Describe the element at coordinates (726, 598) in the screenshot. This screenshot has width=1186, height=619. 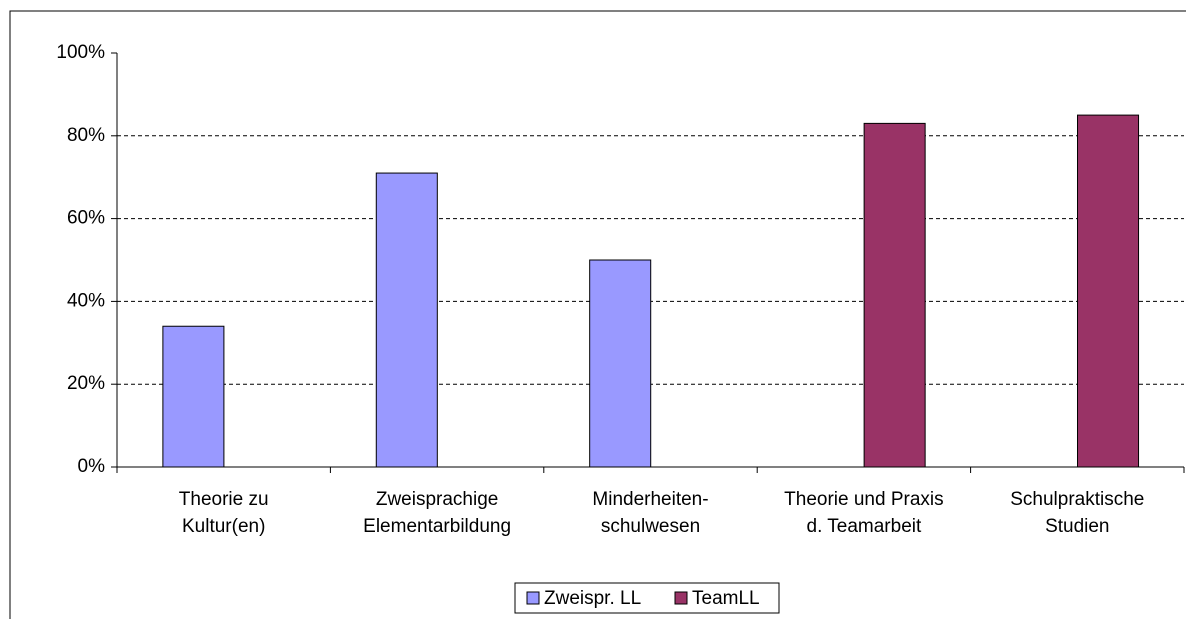
I see `legend-label: TeamLL` at that location.